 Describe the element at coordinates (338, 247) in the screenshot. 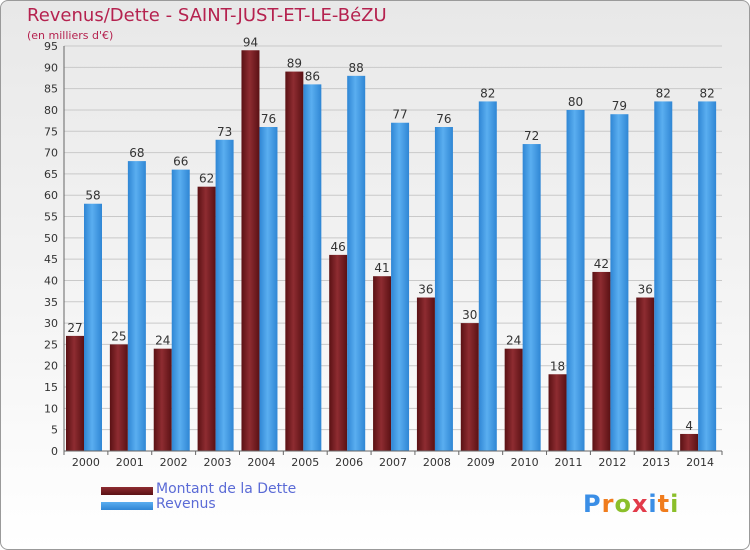

I see `data-label-dette: 46` at that location.